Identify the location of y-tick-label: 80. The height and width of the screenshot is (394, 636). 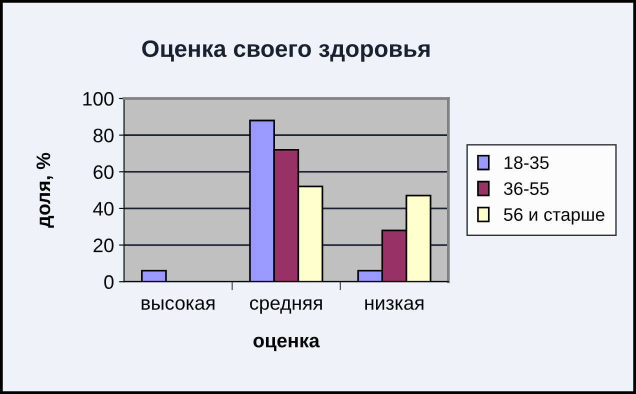
(104, 135).